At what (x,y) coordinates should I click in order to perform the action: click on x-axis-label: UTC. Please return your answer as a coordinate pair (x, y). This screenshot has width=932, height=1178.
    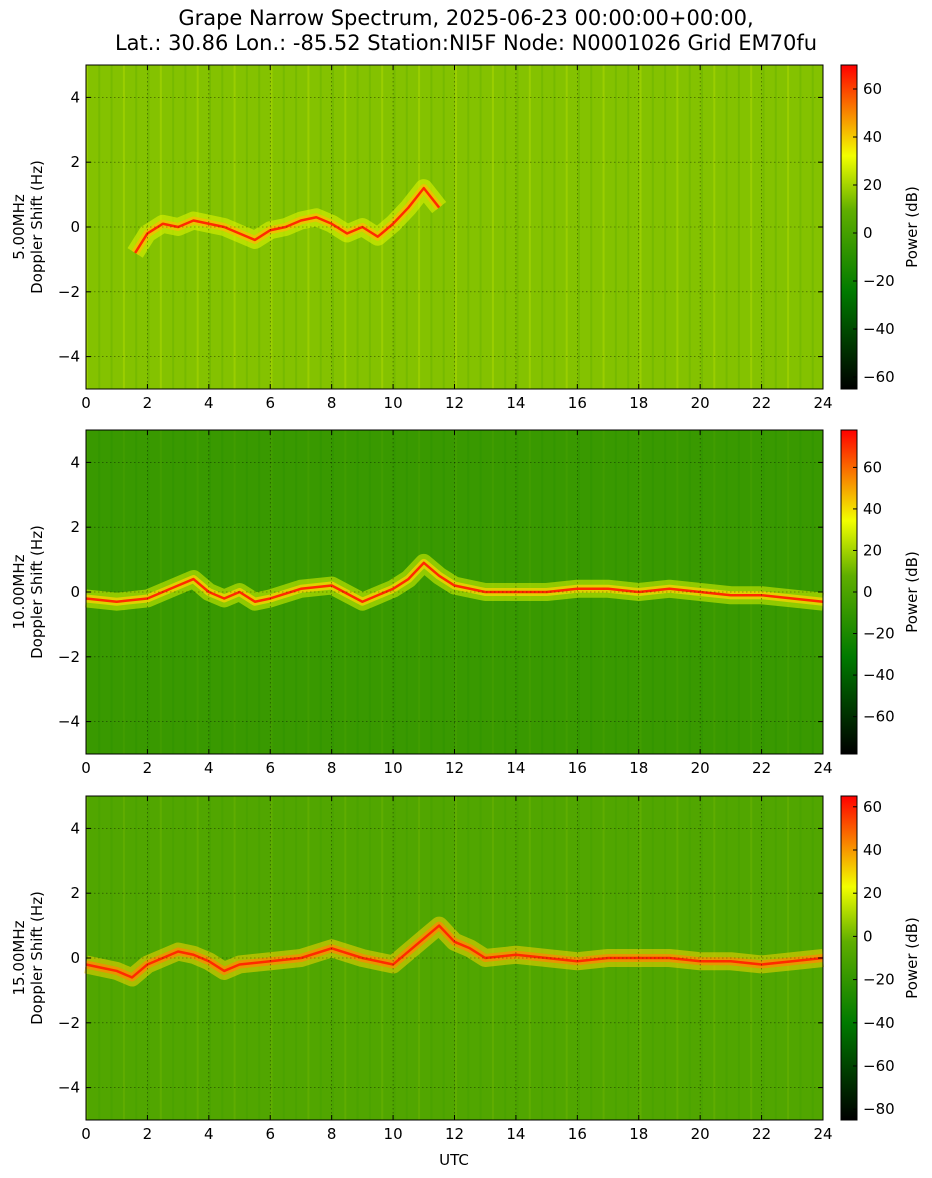
    Looking at the image, I should click on (454, 1160).